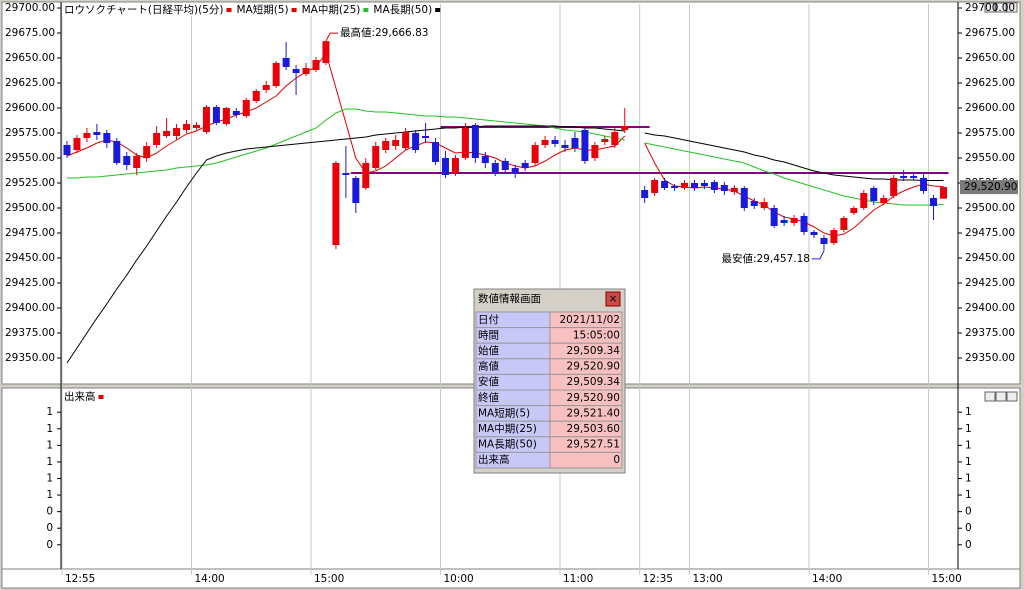  Describe the element at coordinates (331, 9) in the screenshot. I see `legend-label: MA中期(25)` at that location.